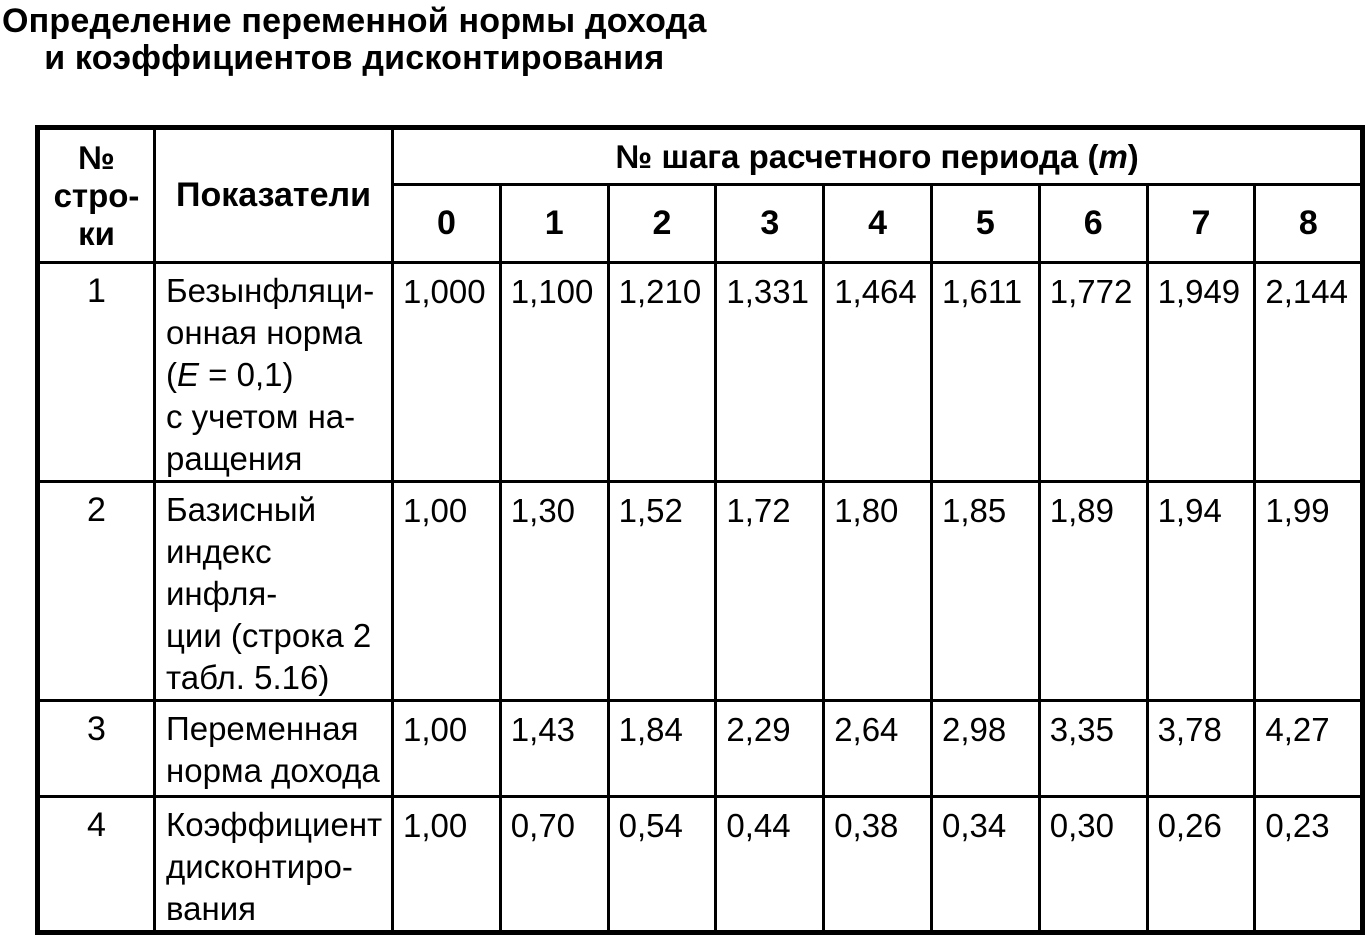 The height and width of the screenshot is (935, 1370). What do you see at coordinates (446, 372) in the screenshot?
I see `value-cell: 1,000` at bounding box center [446, 372].